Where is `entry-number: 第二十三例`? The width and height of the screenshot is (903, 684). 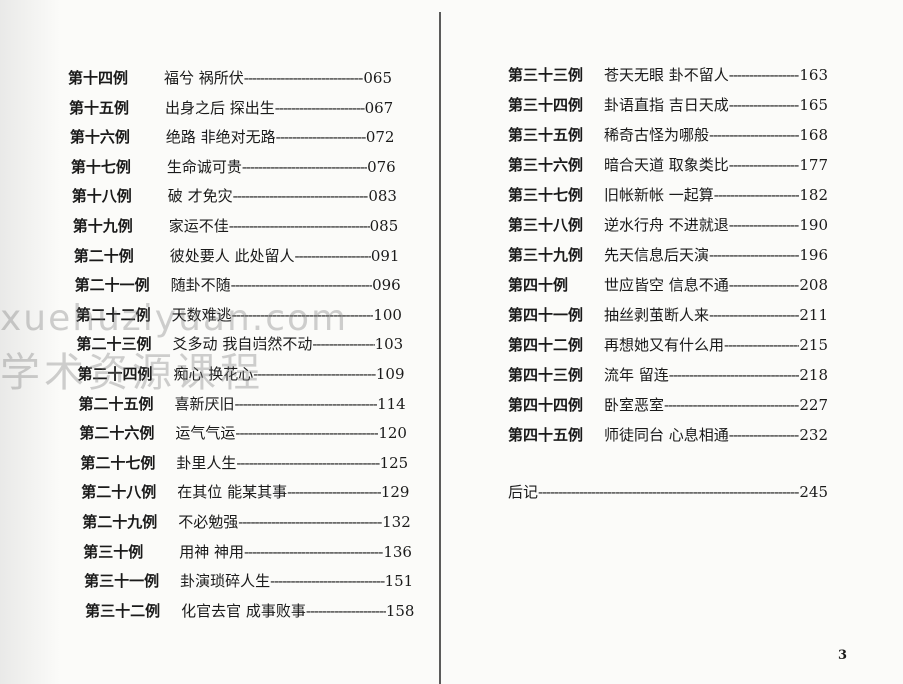
entry-number: 第二十三例 is located at coordinates (114, 344).